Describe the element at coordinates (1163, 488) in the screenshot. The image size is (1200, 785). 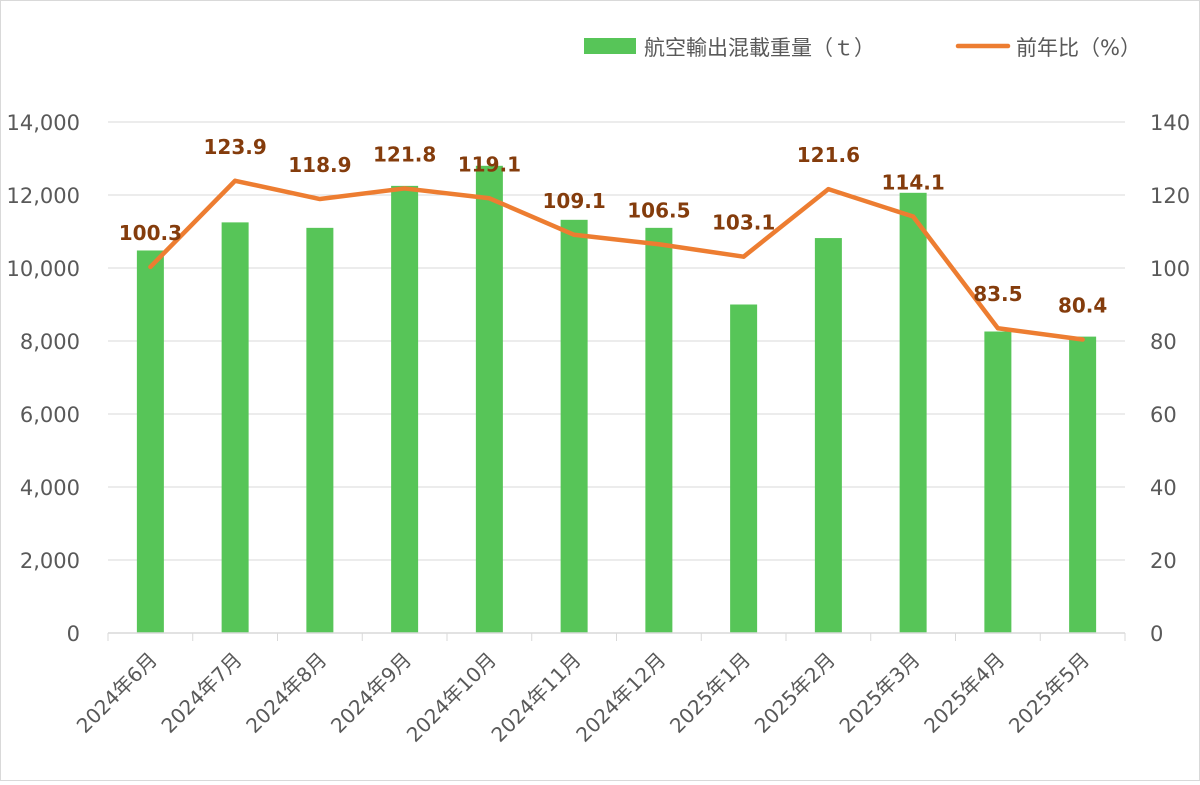
I see `y-right-tick-label: 40` at that location.